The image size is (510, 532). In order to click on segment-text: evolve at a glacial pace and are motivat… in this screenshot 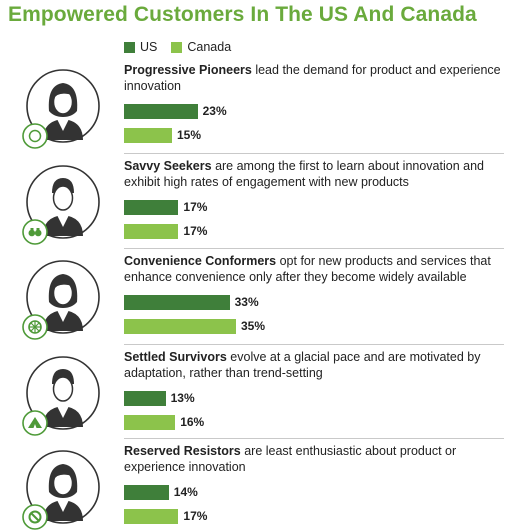, I will do `click(302, 365)`.